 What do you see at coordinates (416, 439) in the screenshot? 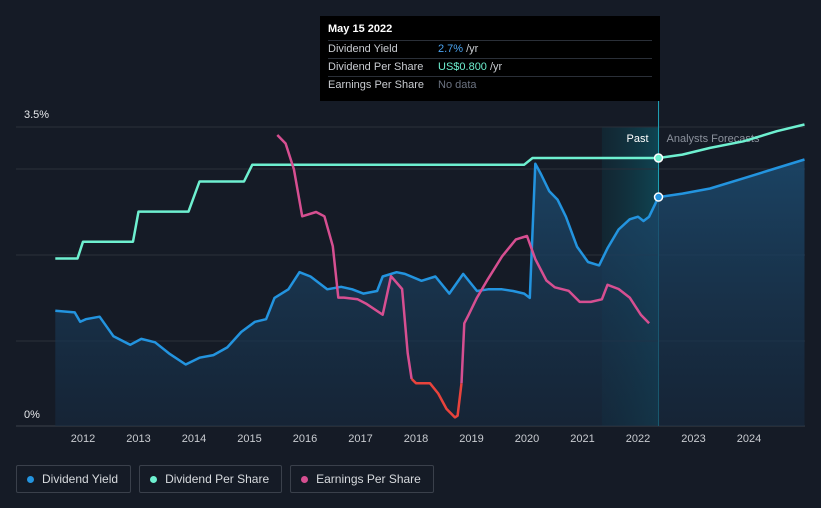
I see `x-tick-label: 2018` at bounding box center [416, 439].